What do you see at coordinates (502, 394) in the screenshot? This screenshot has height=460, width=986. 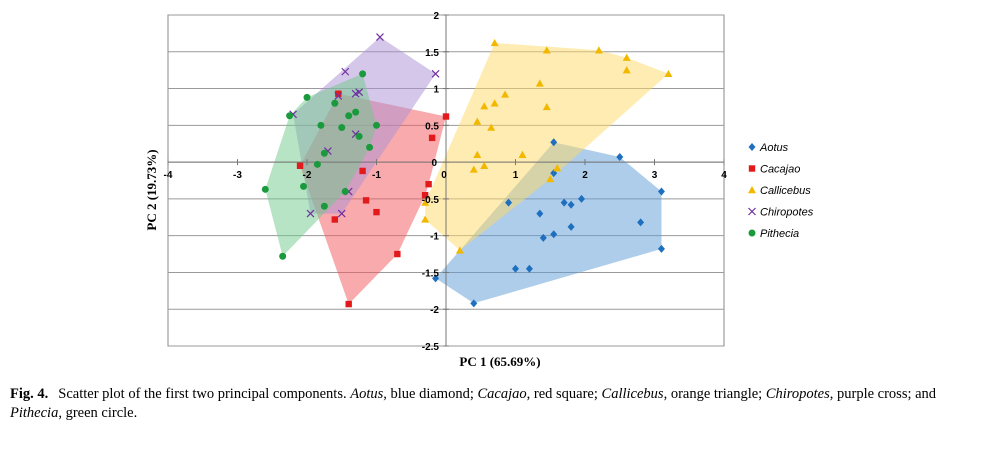 I see `caption-taxon-cacajao: Cacajao` at bounding box center [502, 394].